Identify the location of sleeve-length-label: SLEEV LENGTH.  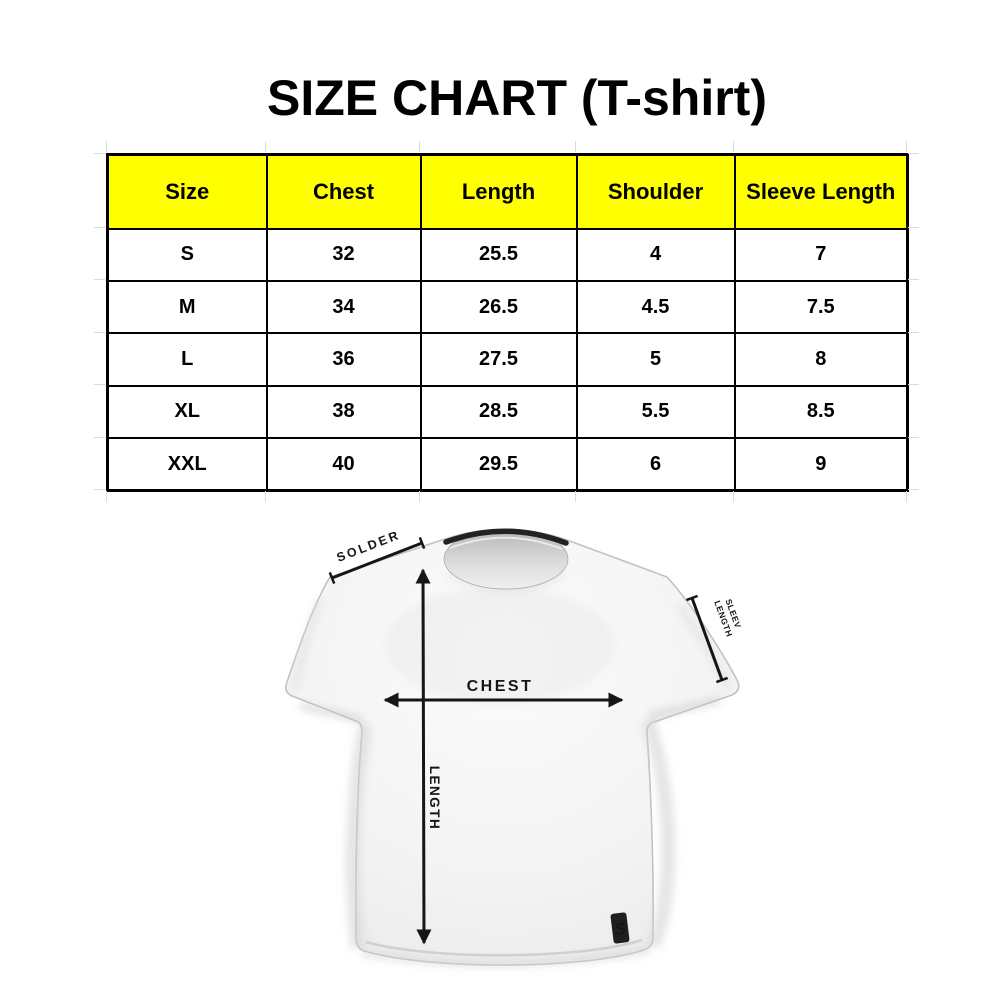
(728, 616).